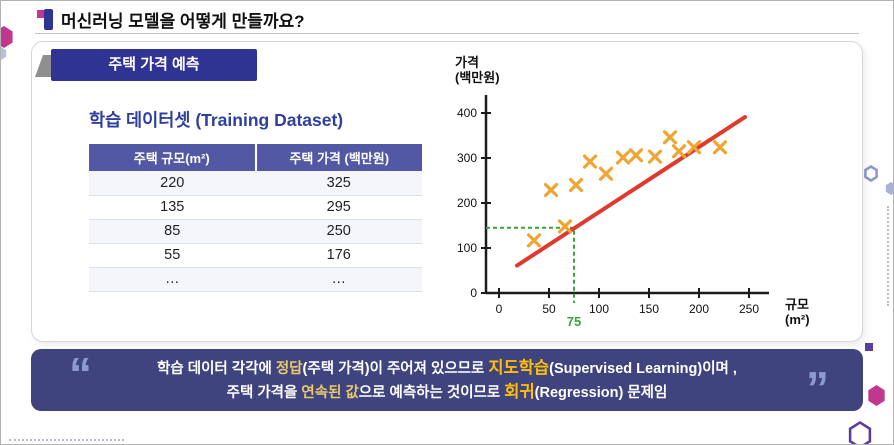 This screenshot has width=894, height=445. Describe the element at coordinates (172, 157) in the screenshot. I see `table-col-size: 주택 규모(m²)` at that location.